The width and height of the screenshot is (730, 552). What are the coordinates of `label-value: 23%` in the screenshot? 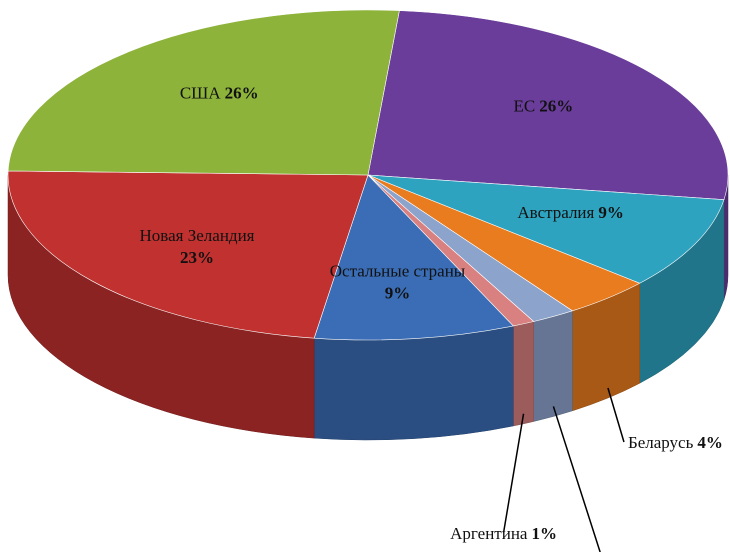 It's located at (197, 257).